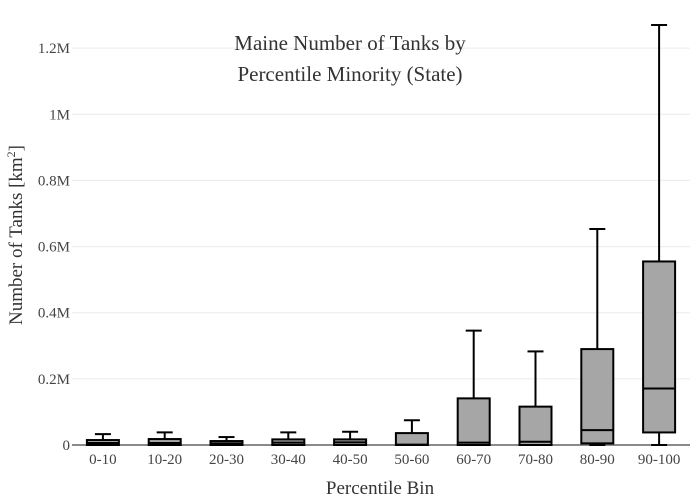  Describe the element at coordinates (288, 460) in the screenshot. I see `x-tick-label: 30-40` at that location.